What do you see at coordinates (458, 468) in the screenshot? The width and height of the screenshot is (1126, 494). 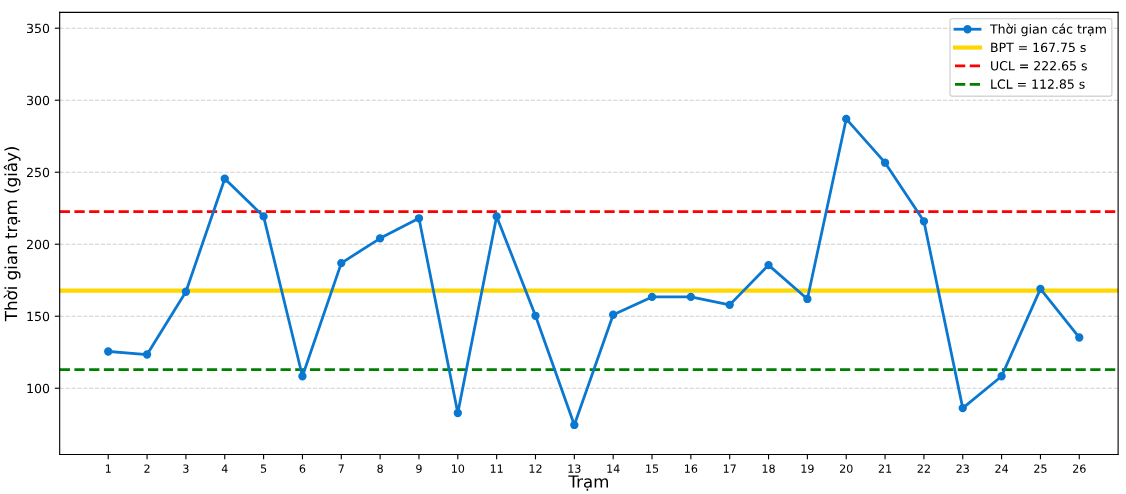 I see `x-tick-label: 10` at bounding box center [458, 468].